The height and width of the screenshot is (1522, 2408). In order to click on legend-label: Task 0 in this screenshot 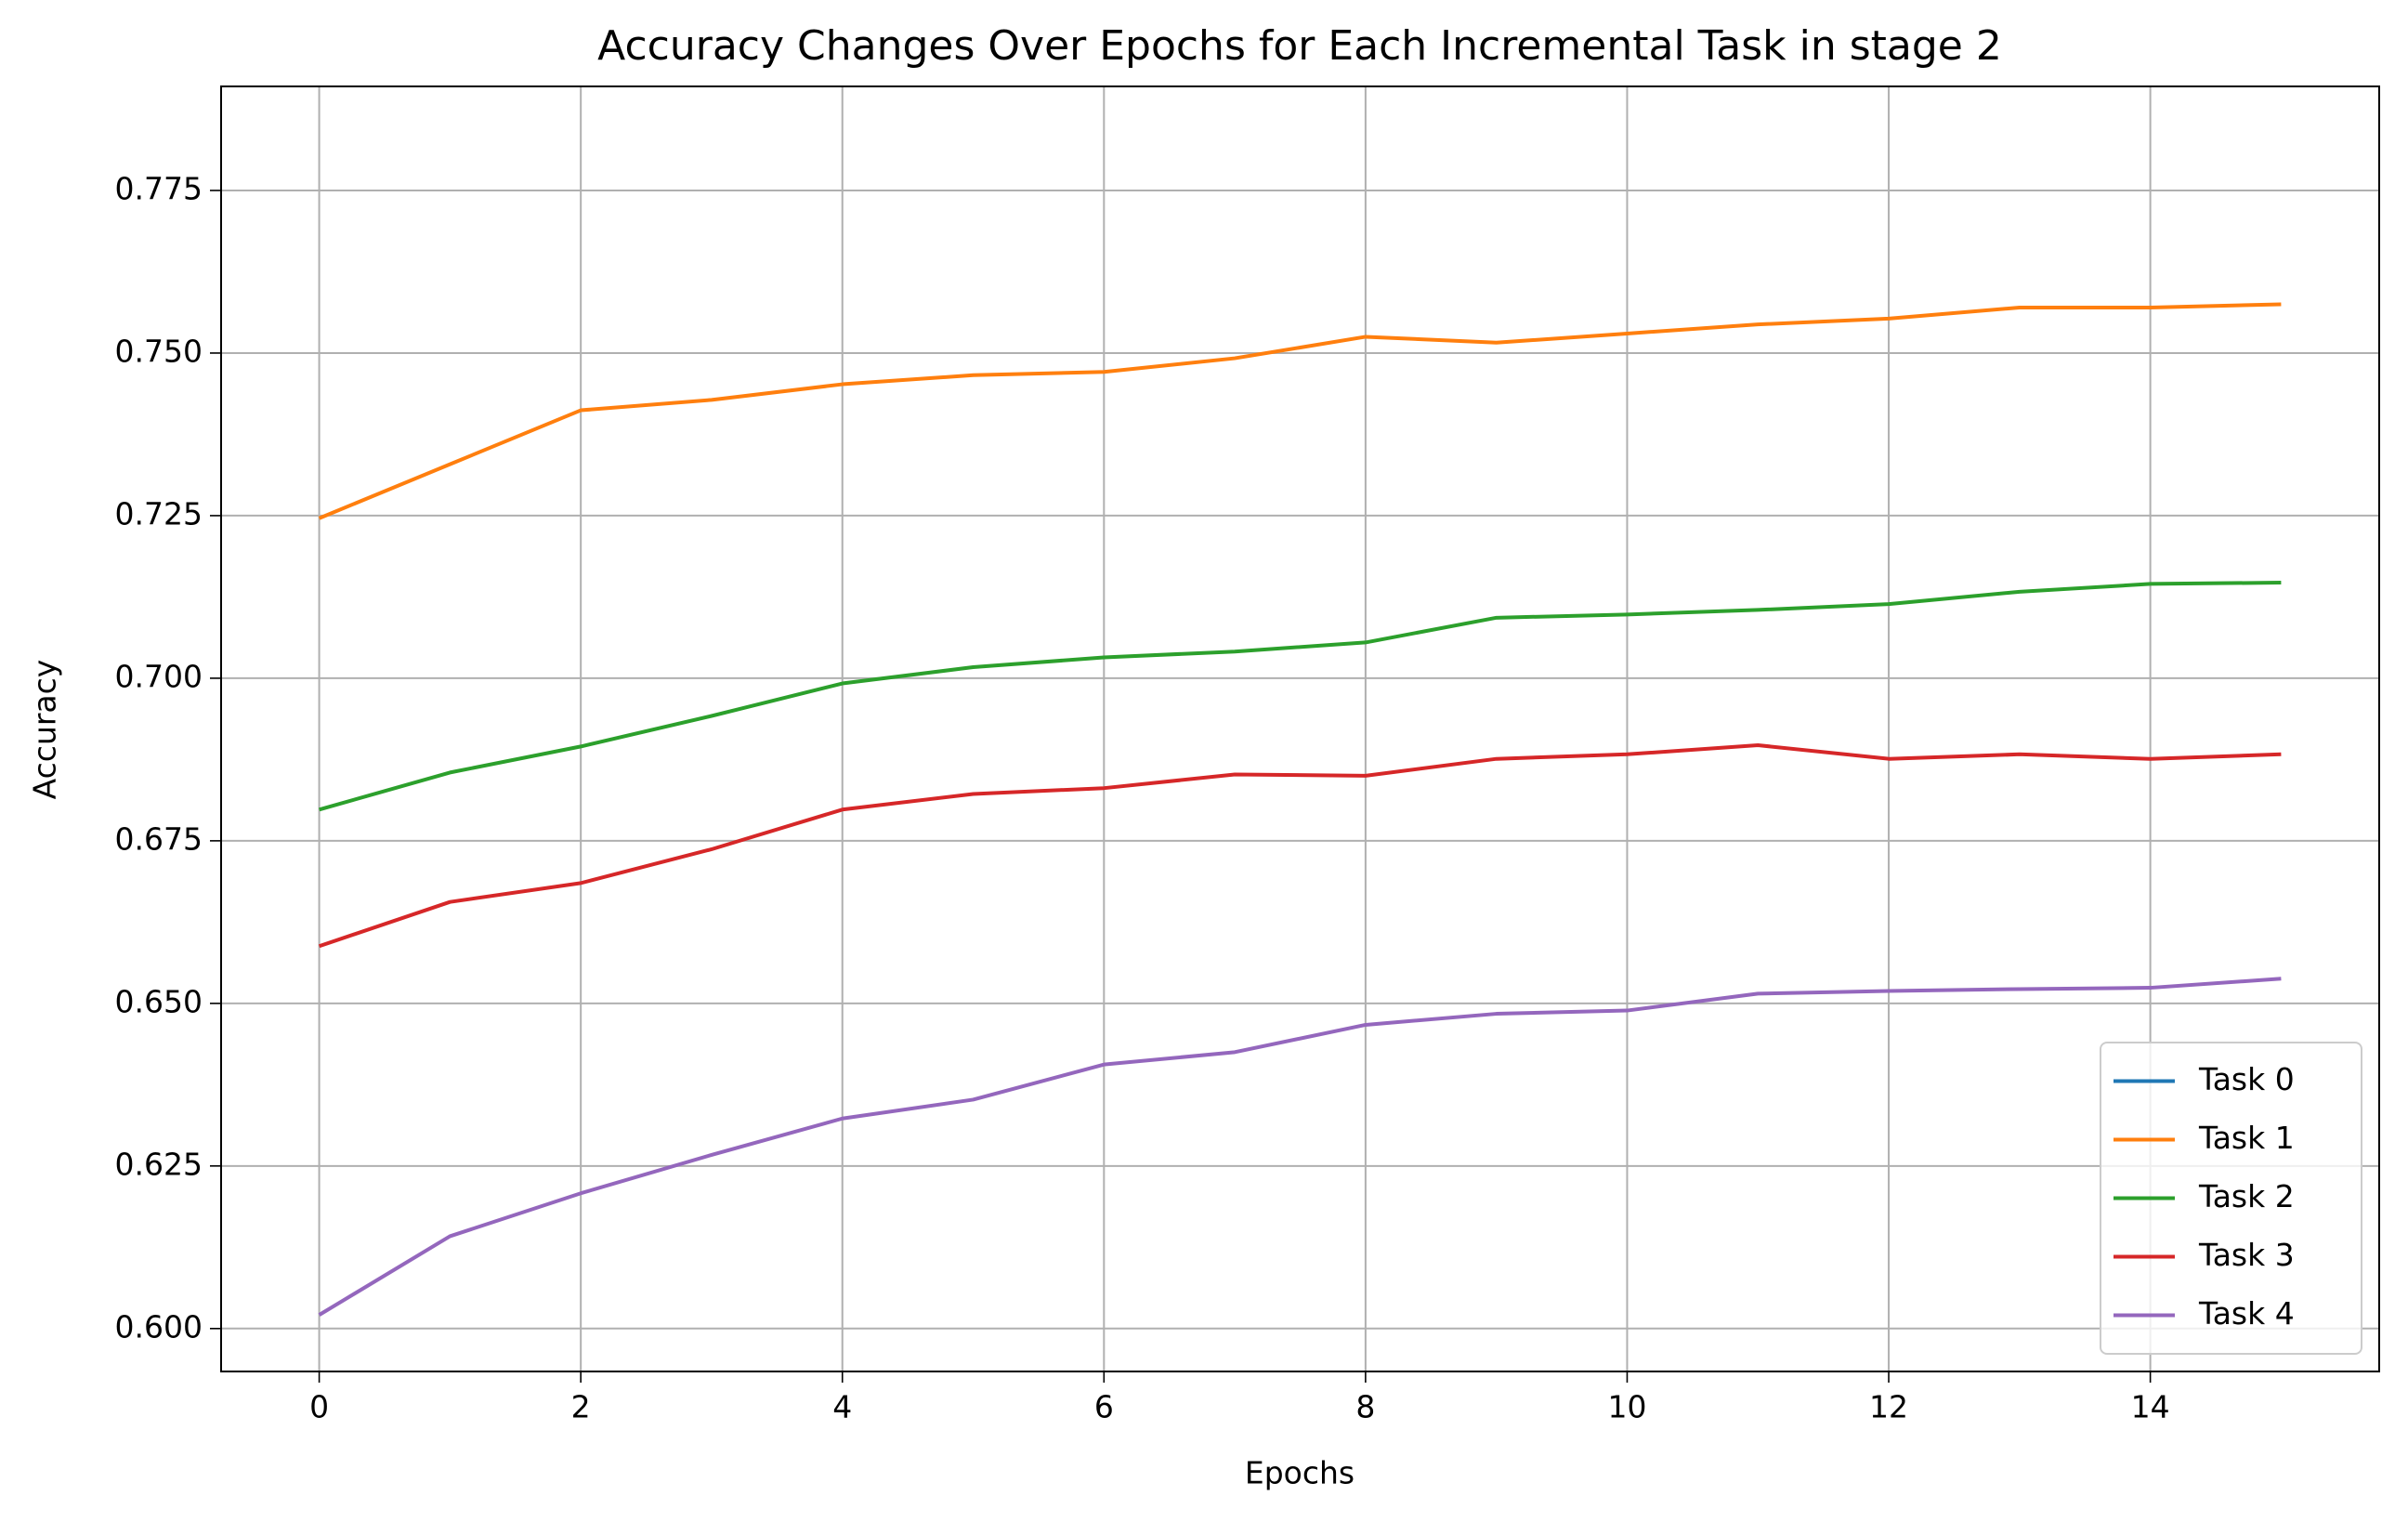, I will do `click(2246, 1079)`.